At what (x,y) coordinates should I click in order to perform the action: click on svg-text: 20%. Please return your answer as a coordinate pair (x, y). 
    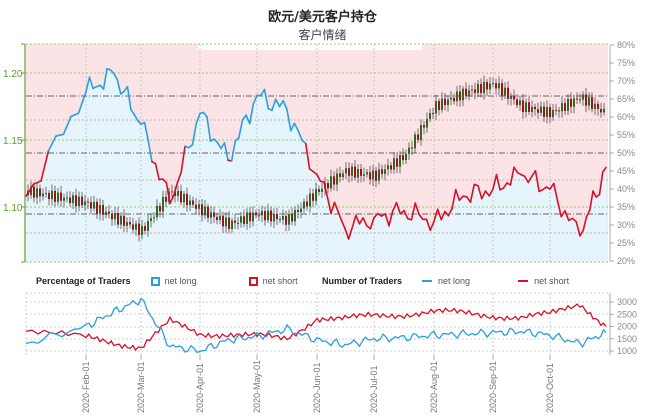
    Looking at the image, I should click on (626, 261).